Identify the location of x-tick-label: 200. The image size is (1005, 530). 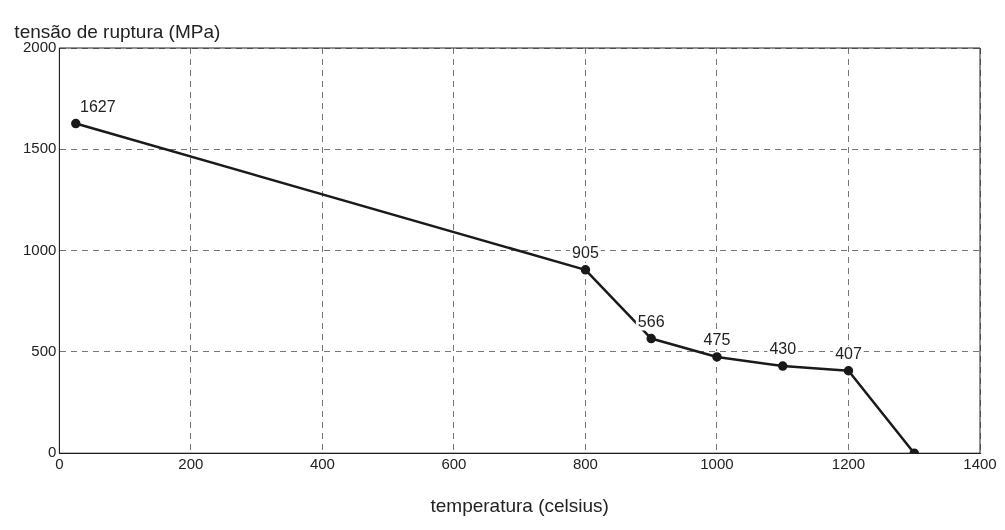
(191, 464).